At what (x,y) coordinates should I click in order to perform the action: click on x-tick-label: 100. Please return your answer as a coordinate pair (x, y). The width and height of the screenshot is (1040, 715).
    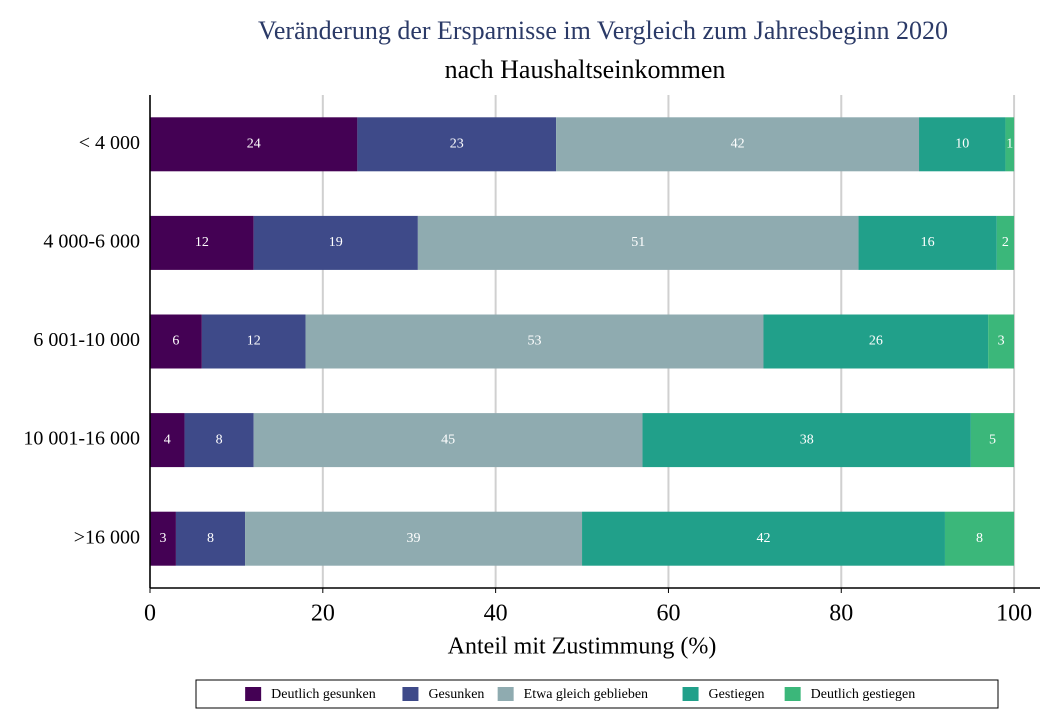
    Looking at the image, I should click on (1014, 614).